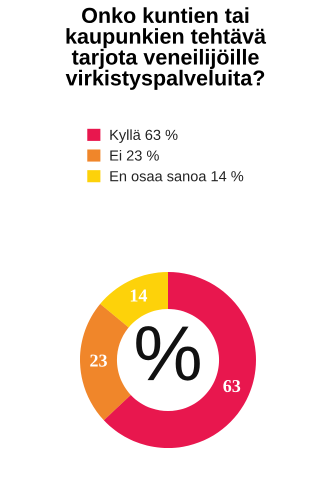 This screenshot has height=482, width=331. Describe the element at coordinates (139, 296) in the screenshot. I see `data-label: 14` at that location.